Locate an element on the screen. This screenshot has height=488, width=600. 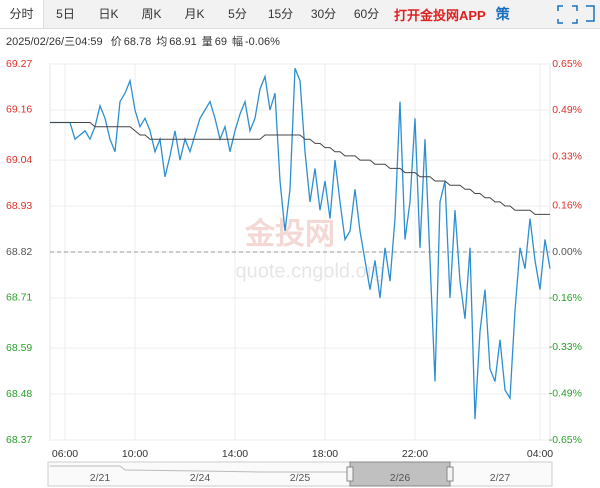
info-label: 量 is located at coordinates (207, 42).